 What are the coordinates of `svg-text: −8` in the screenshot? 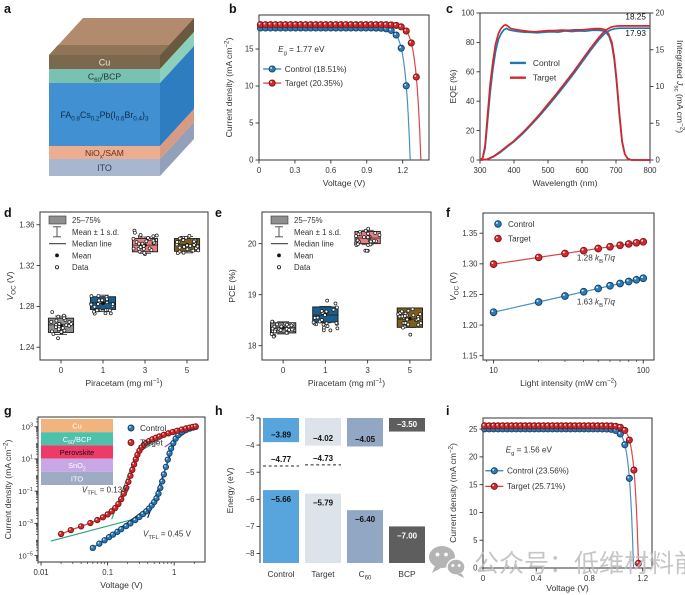 It's located at (250, 553).